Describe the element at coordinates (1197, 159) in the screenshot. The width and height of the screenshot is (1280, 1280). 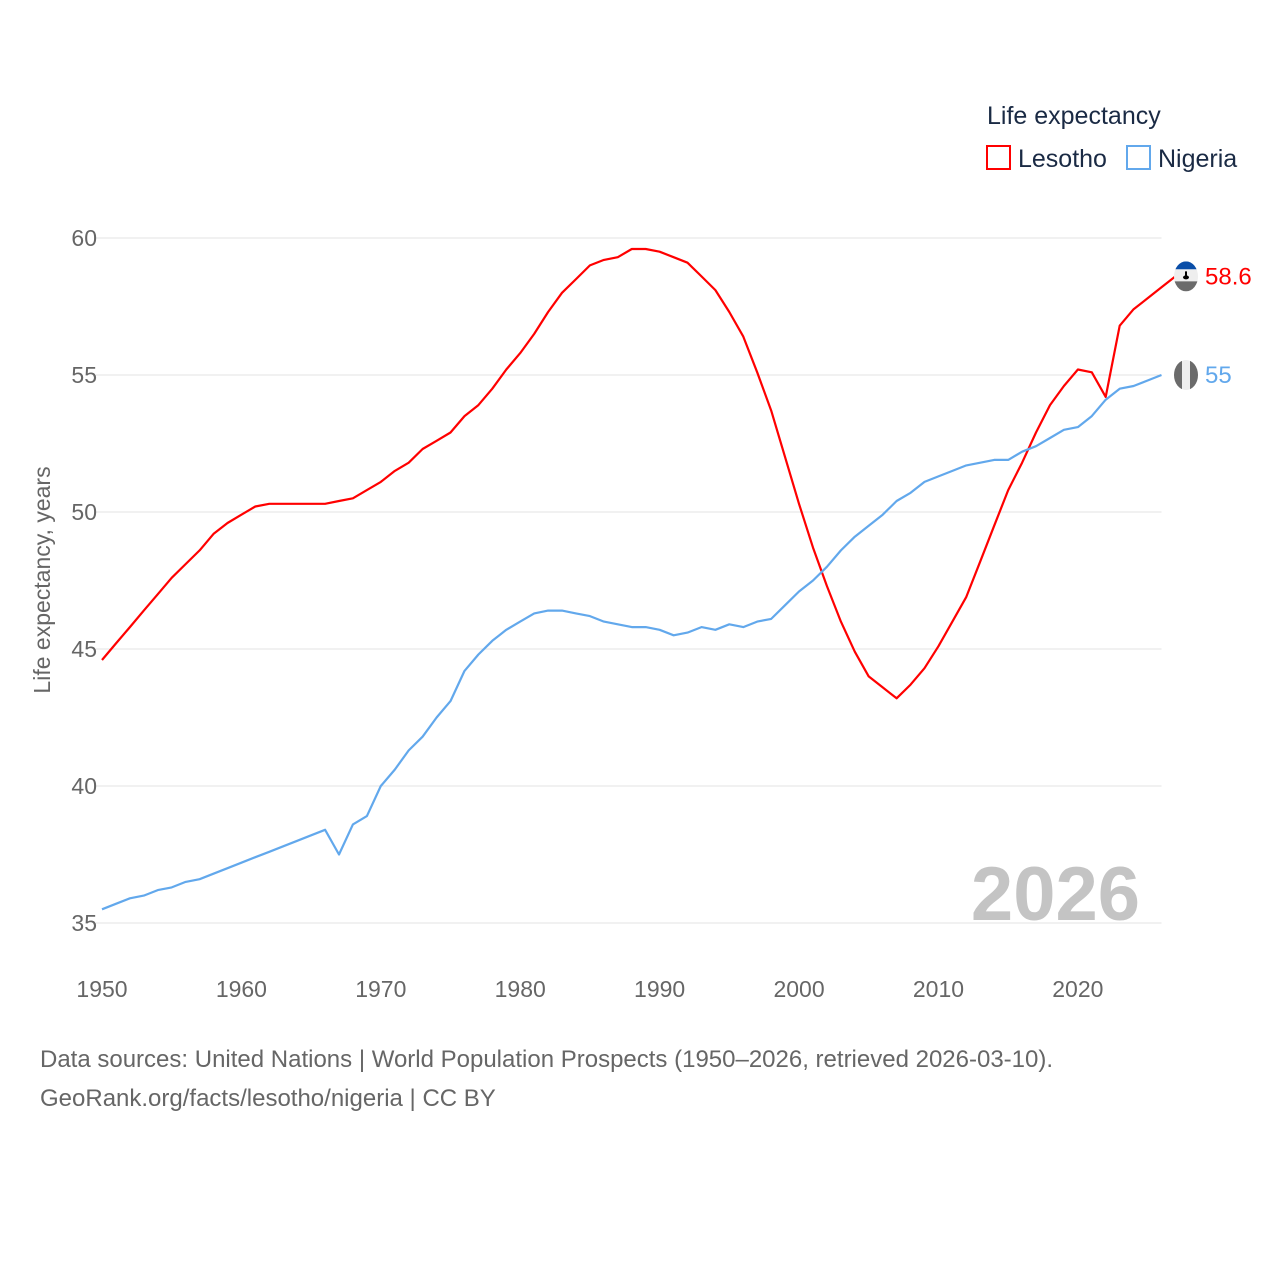
I see `legend-label: Nigeria` at that location.